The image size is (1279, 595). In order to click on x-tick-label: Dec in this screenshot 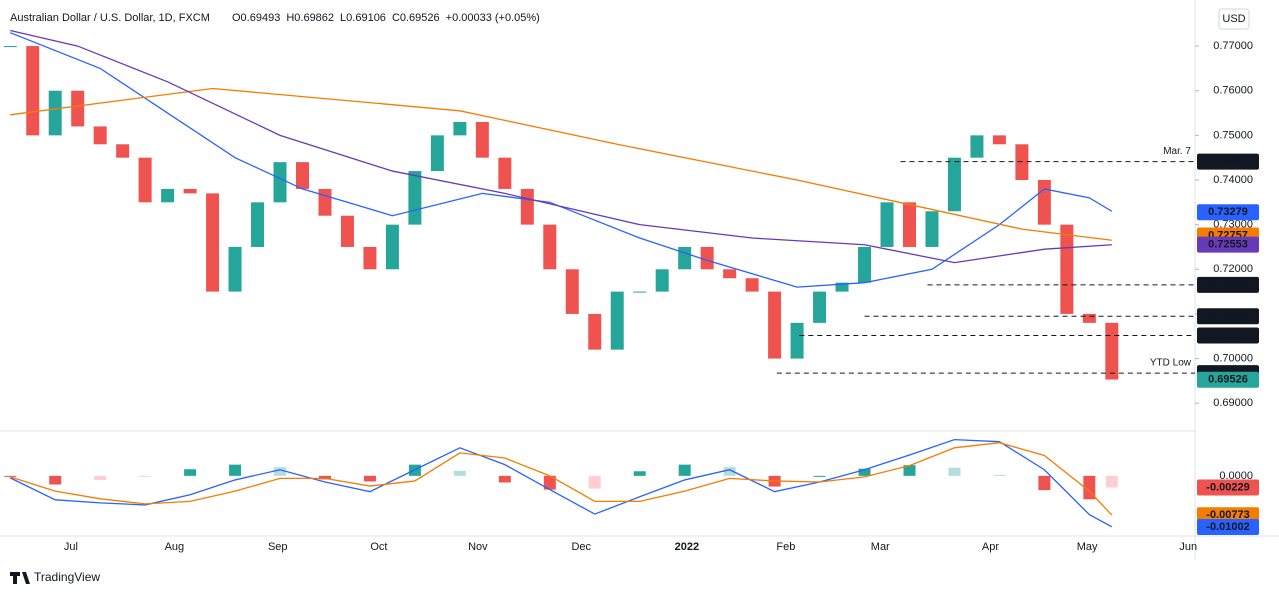, I will do `click(581, 547)`.